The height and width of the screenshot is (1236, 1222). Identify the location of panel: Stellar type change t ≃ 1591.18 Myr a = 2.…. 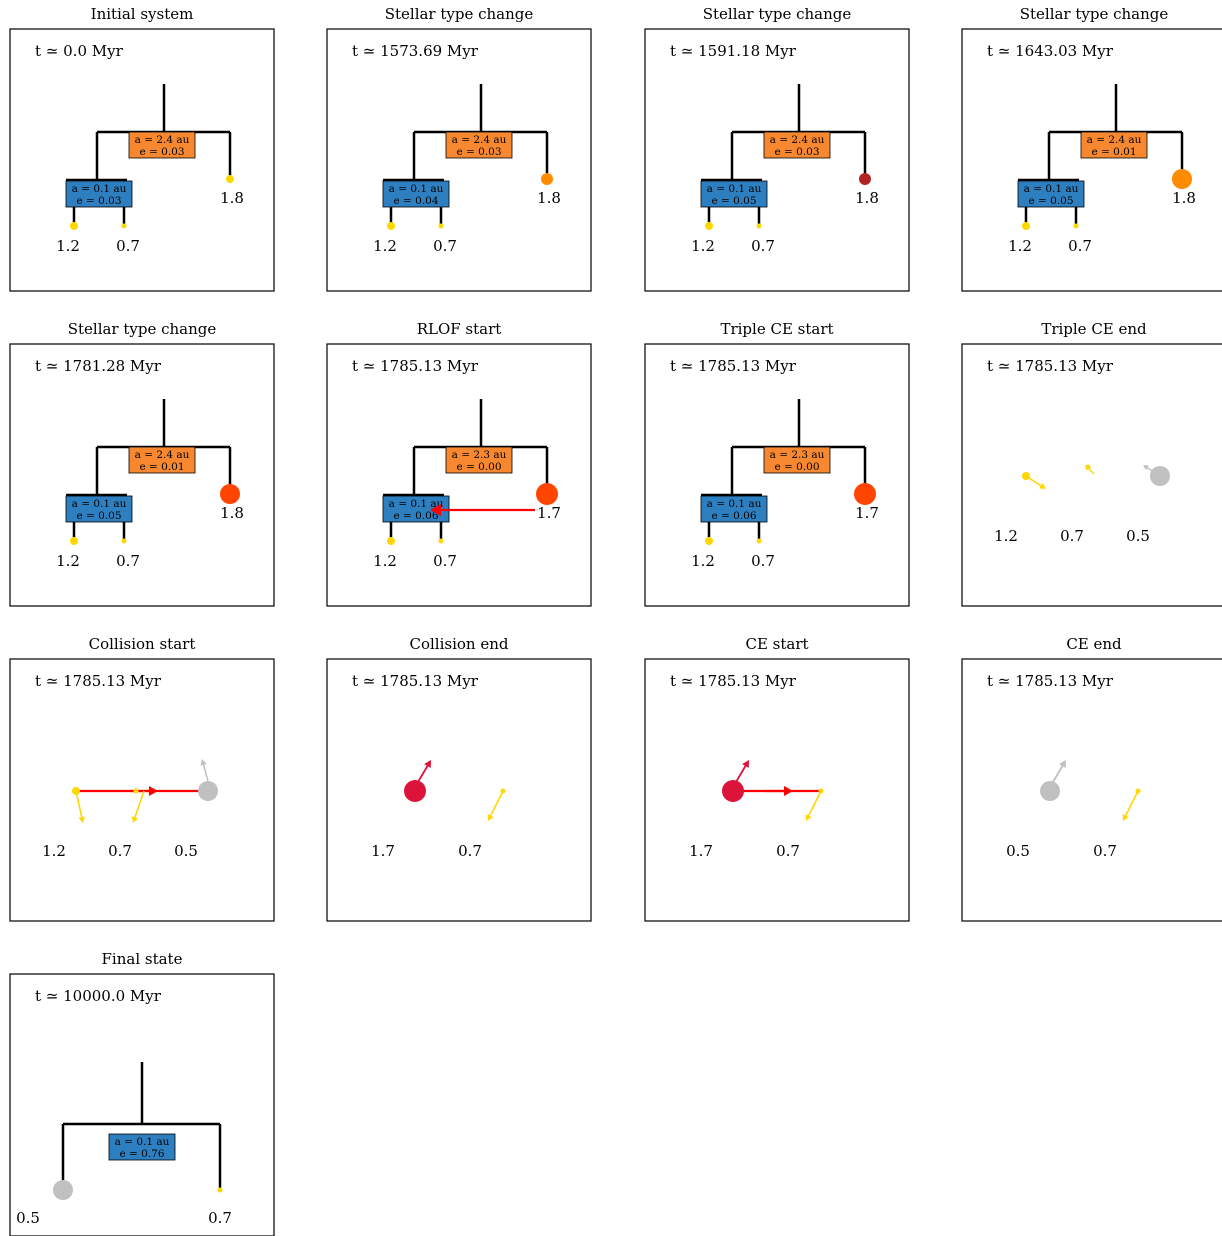
(777, 148).